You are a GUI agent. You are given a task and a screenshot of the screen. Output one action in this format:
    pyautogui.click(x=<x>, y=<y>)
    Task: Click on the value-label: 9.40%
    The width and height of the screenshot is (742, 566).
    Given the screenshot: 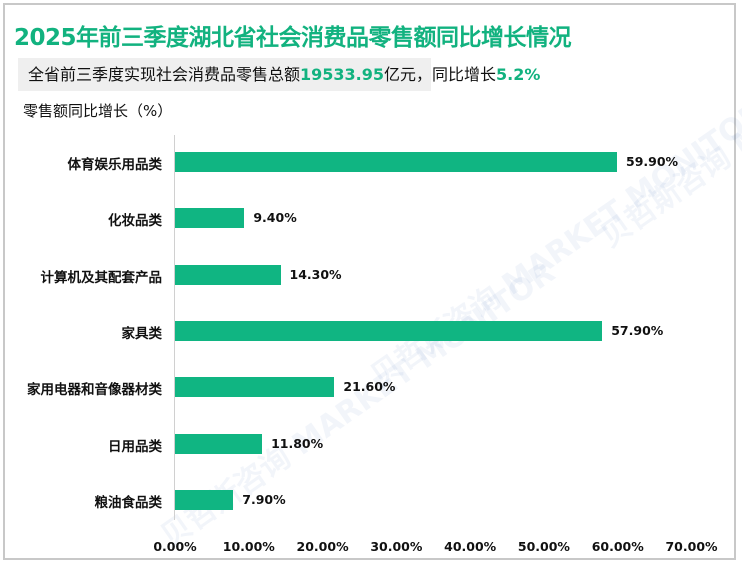 What is the action you would take?
    pyautogui.click(x=275, y=218)
    